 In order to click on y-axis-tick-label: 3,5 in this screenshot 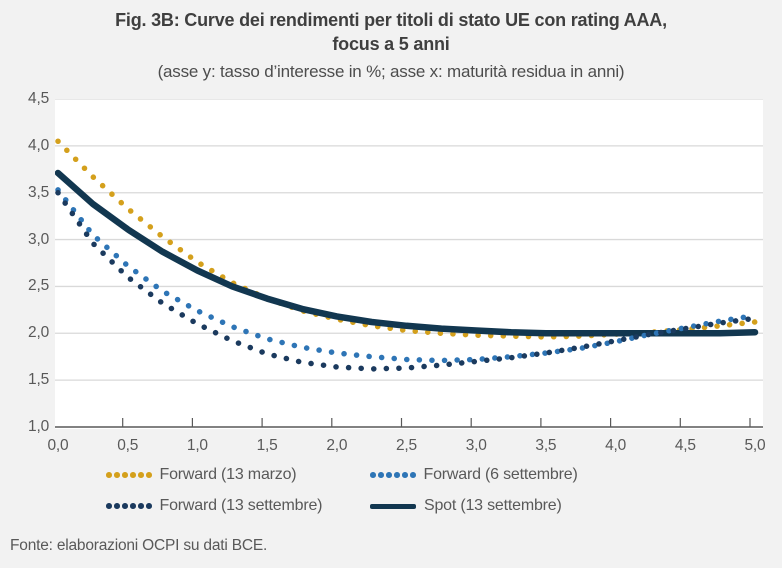, I will do `click(38, 192)`.